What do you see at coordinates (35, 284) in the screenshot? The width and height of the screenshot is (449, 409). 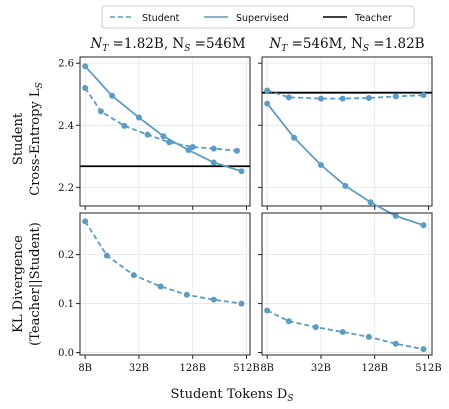 I see `svg-text: (Teacher||Student)` at bounding box center [35, 284].